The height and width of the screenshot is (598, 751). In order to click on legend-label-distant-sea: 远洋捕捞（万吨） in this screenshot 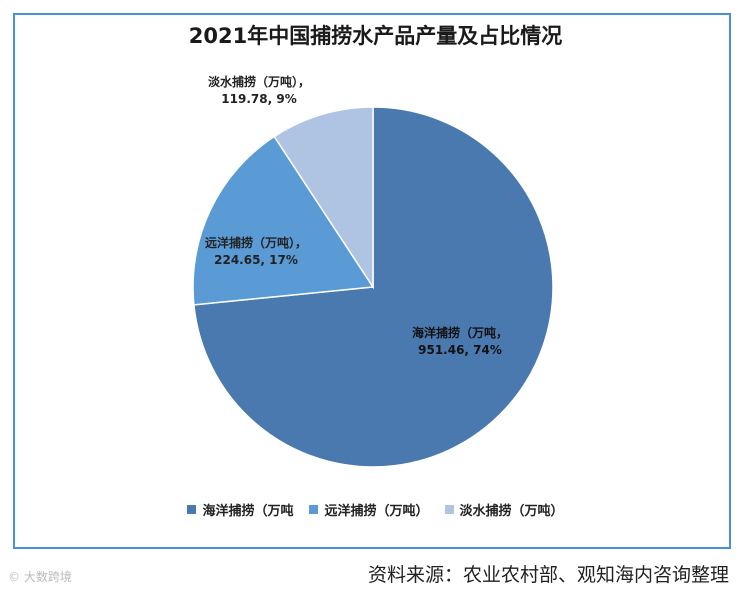, I will do `click(376, 511)`.